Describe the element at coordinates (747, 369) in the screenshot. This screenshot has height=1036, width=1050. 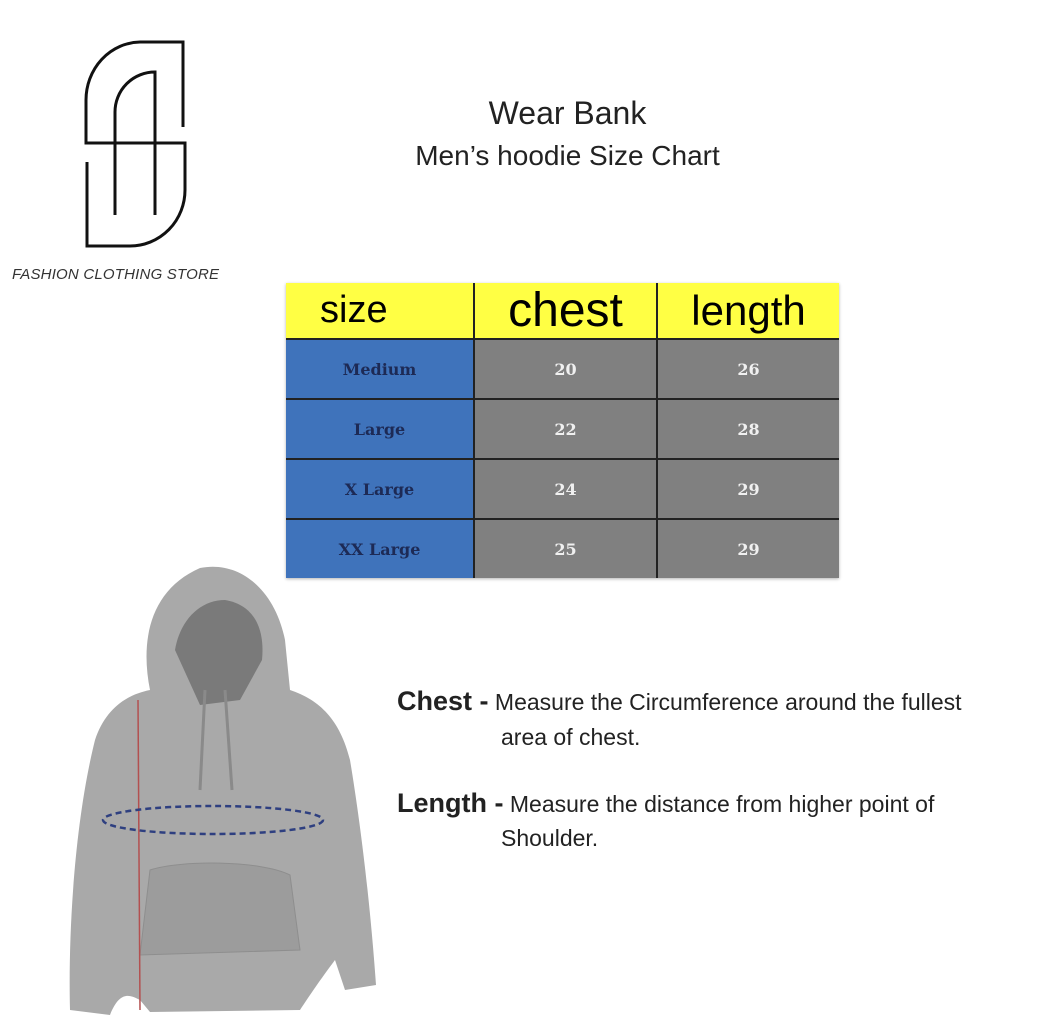
I see `length-cell: 26` at that location.